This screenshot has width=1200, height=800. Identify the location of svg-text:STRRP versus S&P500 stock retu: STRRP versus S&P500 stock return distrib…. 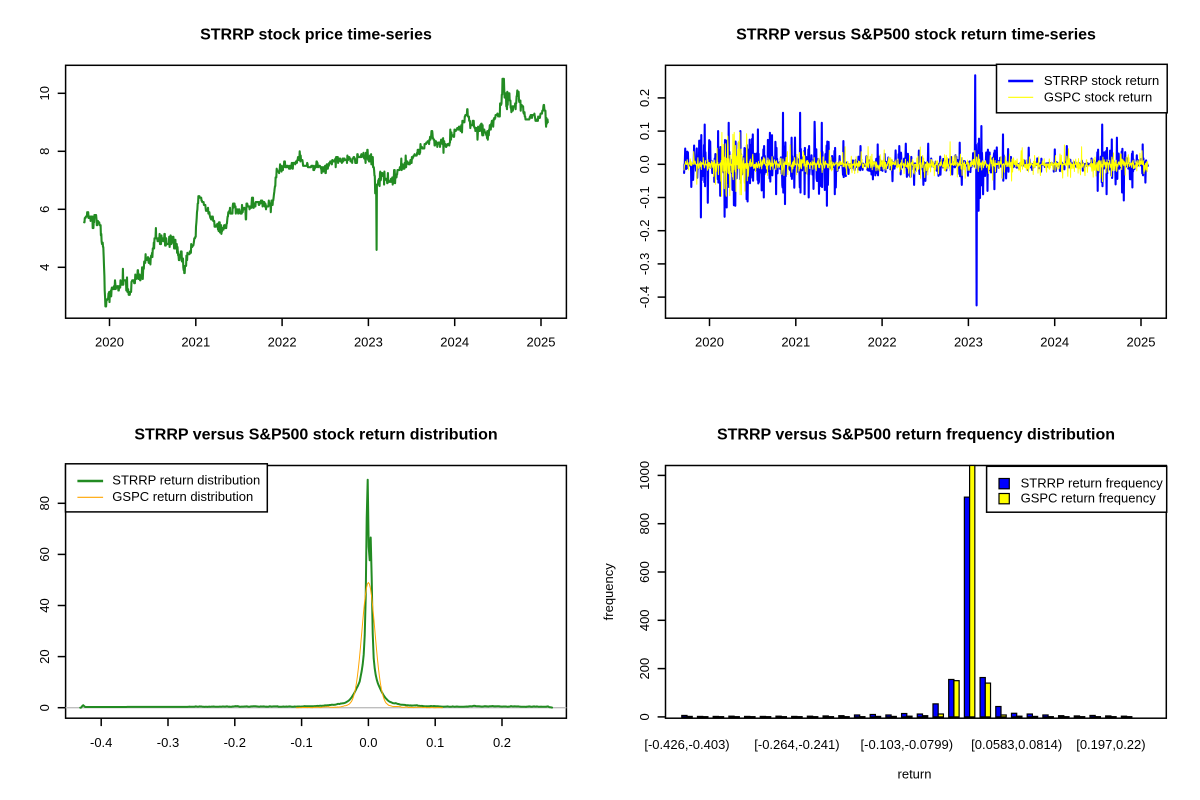
(315, 435).